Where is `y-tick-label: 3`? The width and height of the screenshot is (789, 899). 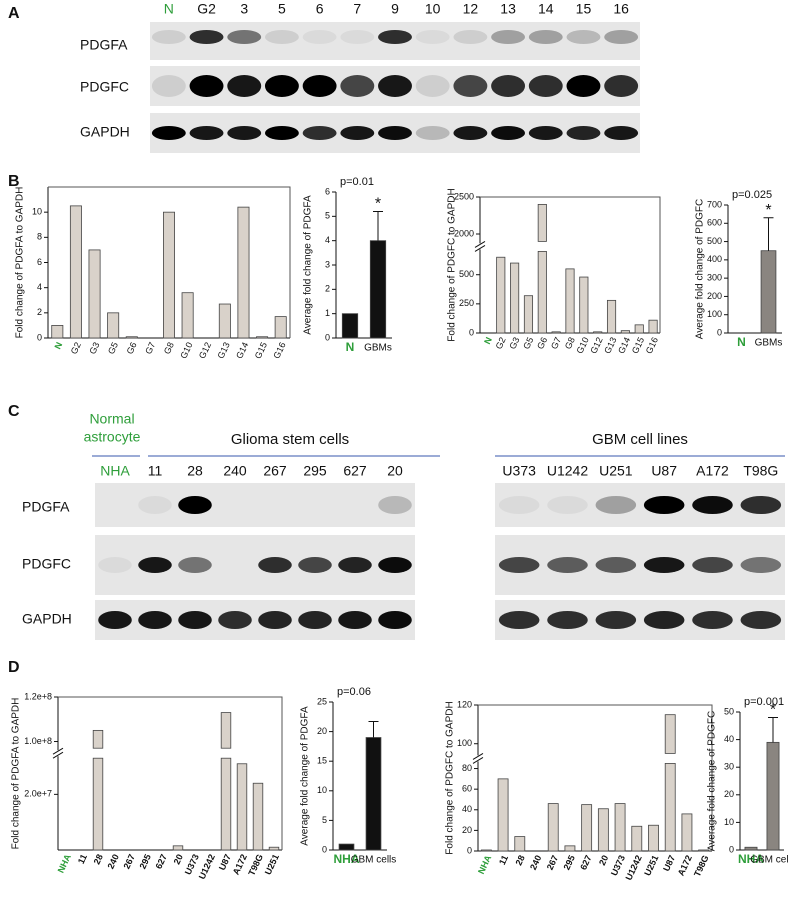
y-tick-label: 3 is located at coordinates (327, 264).